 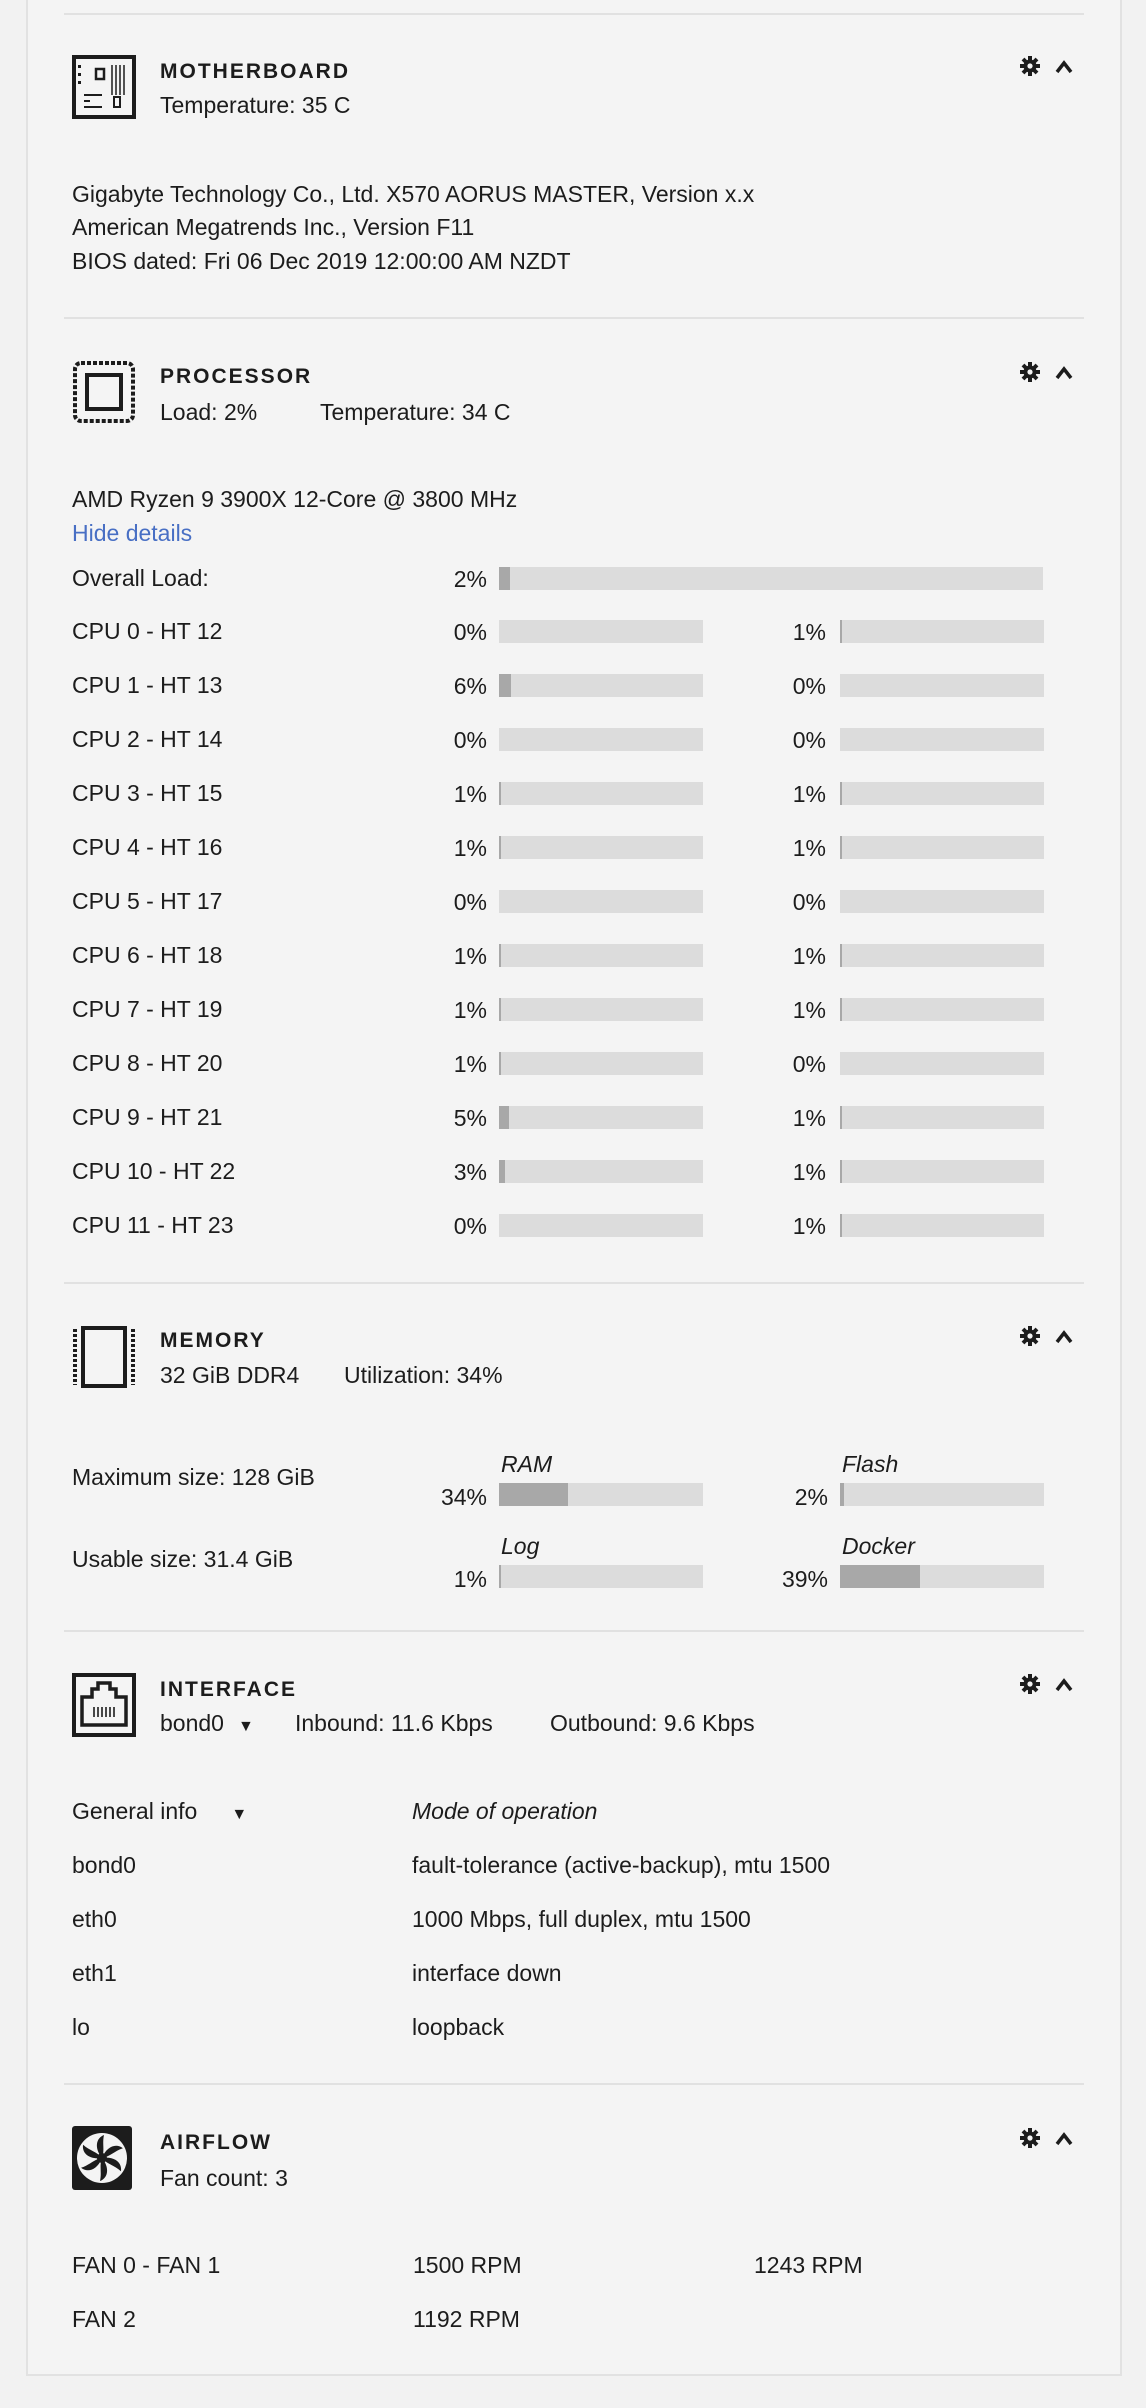 I want to click on cpu-pct: 6%, so click(x=470, y=686).